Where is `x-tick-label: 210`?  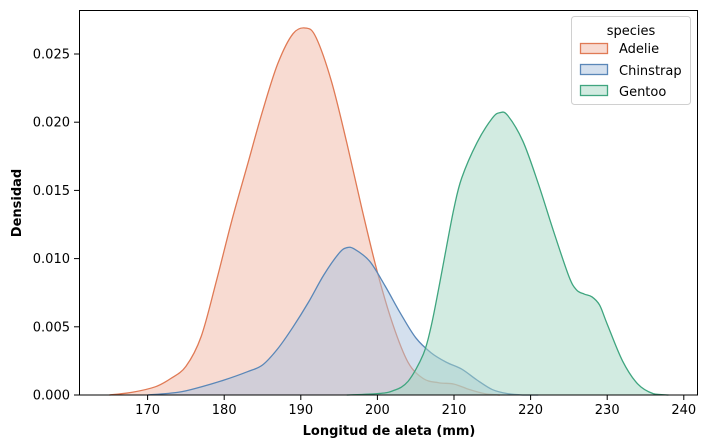 x-tick-label: 210 is located at coordinates (454, 410).